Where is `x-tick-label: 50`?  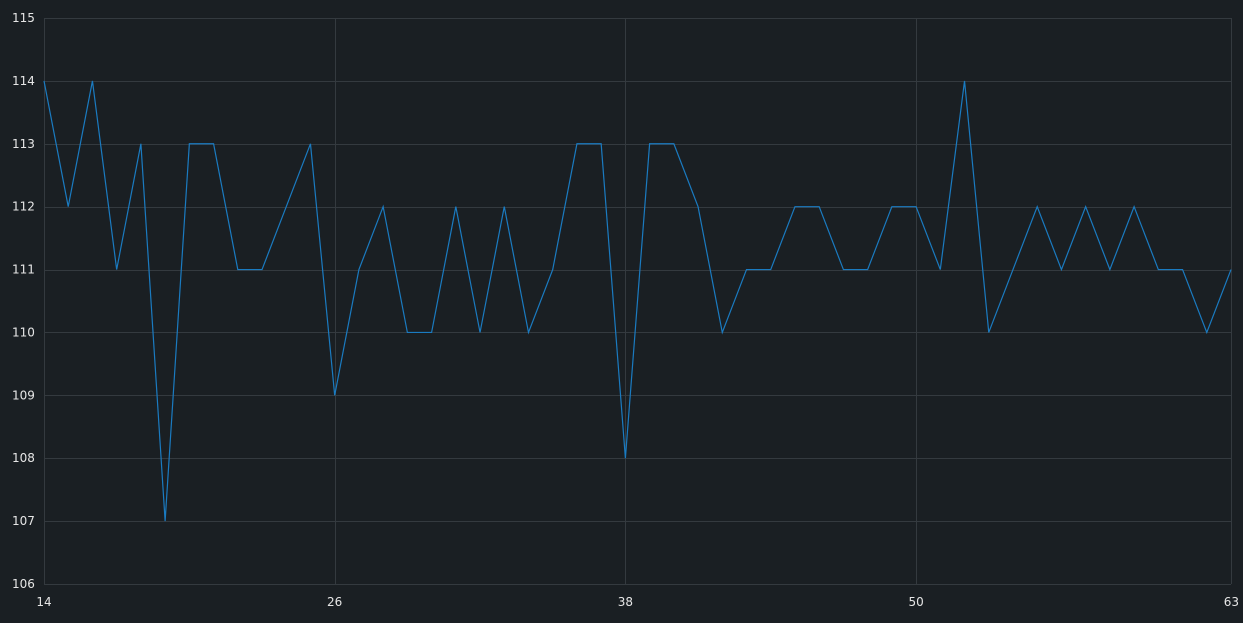
x-tick-label: 50 is located at coordinates (915, 602).